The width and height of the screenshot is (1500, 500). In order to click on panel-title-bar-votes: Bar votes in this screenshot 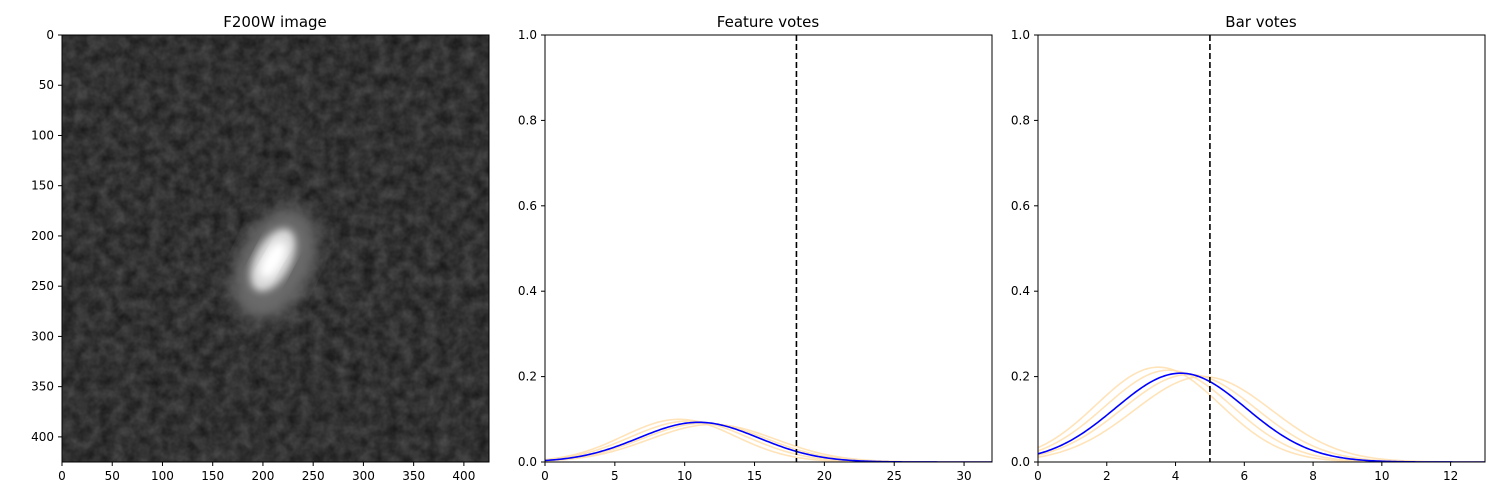, I will do `click(1261, 22)`.